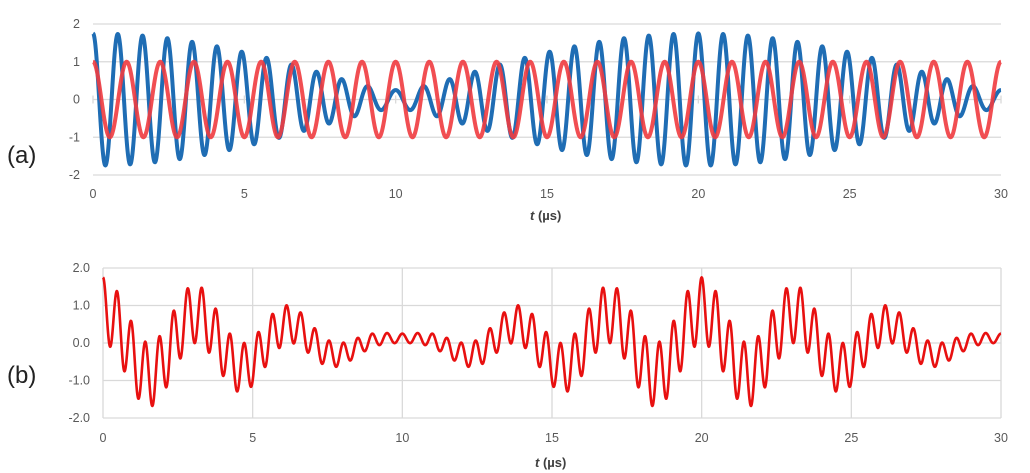 The height and width of the screenshot is (473, 1030). I want to click on y-tick-labels-a: 2 1 0 -1 -2, so click(74, 99).